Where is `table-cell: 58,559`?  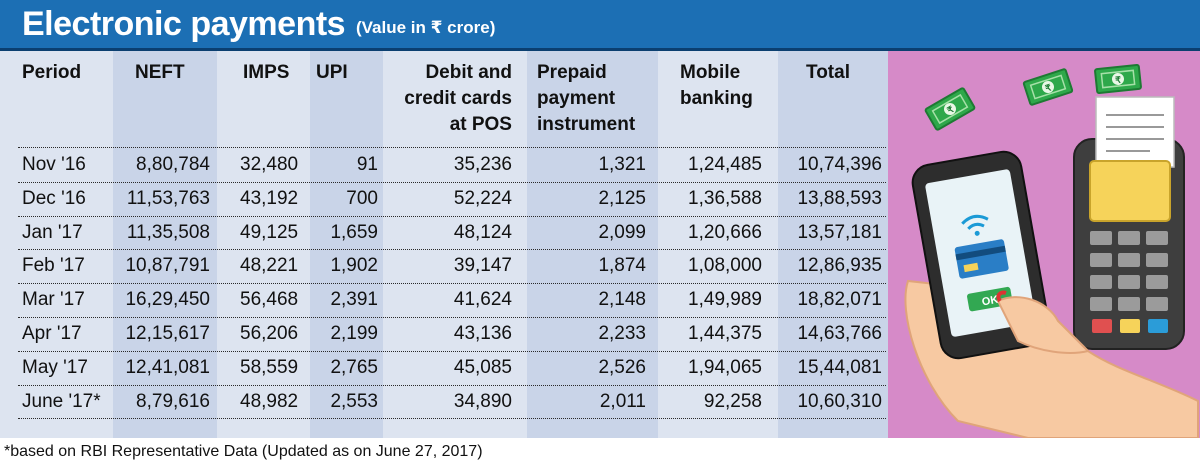 table-cell: 58,559 is located at coordinates (269, 367).